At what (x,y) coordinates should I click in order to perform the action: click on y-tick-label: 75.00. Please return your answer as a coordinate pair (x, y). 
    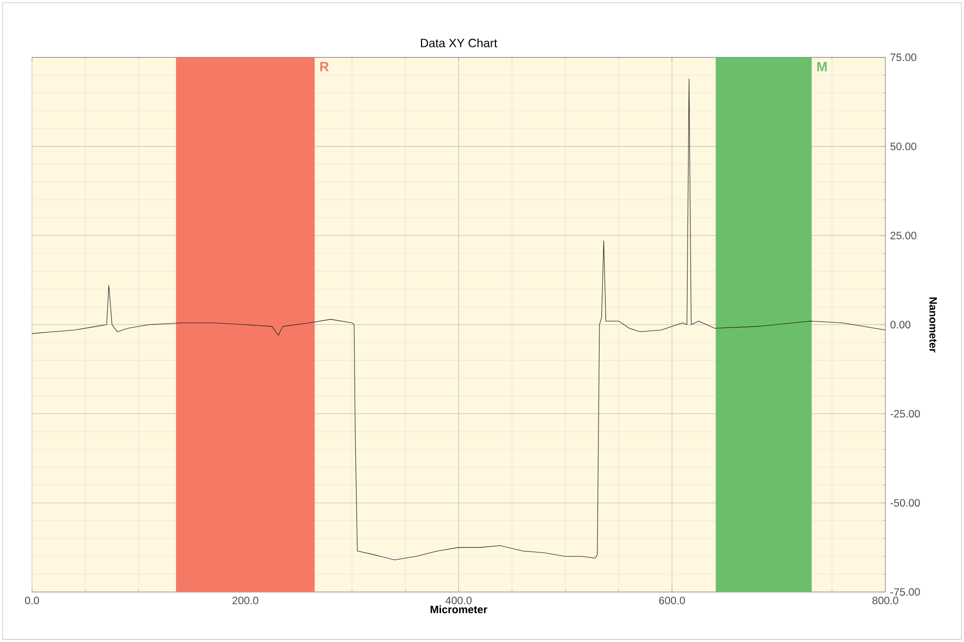
    Looking at the image, I should click on (903, 58).